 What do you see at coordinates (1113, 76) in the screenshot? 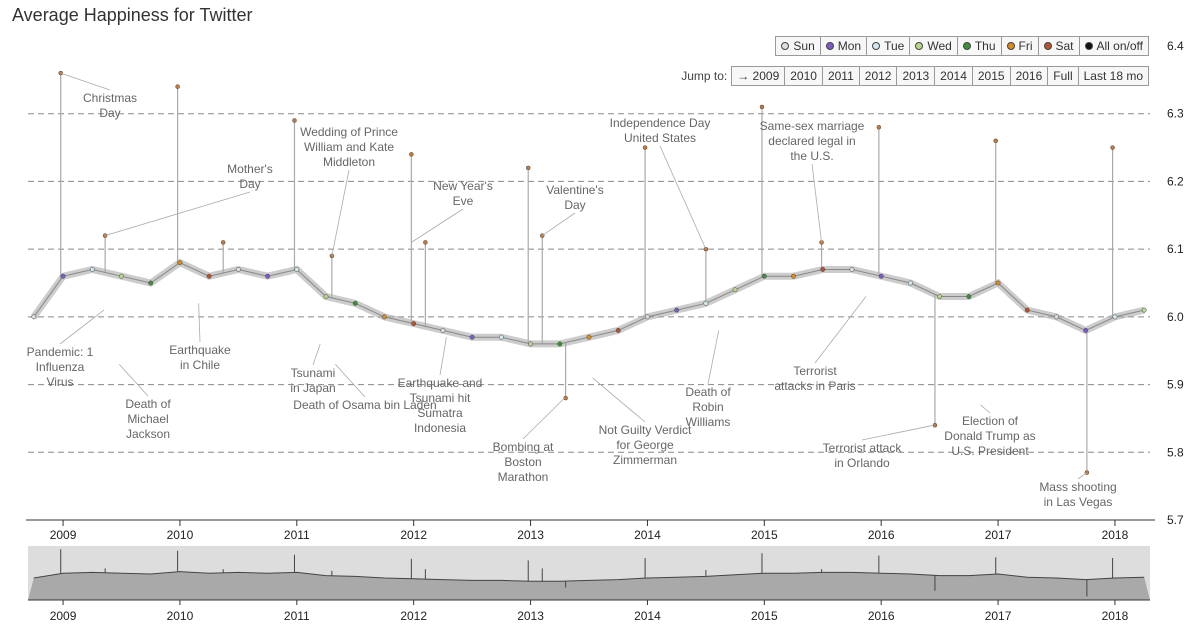
I see `jump-button-last-18-mo: Last 18 mo` at bounding box center [1113, 76].